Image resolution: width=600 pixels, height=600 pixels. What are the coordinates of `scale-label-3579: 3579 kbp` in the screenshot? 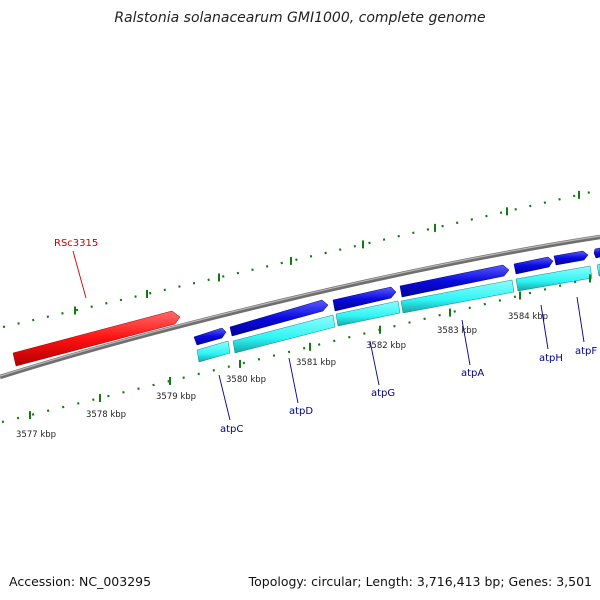 It's located at (176, 397).